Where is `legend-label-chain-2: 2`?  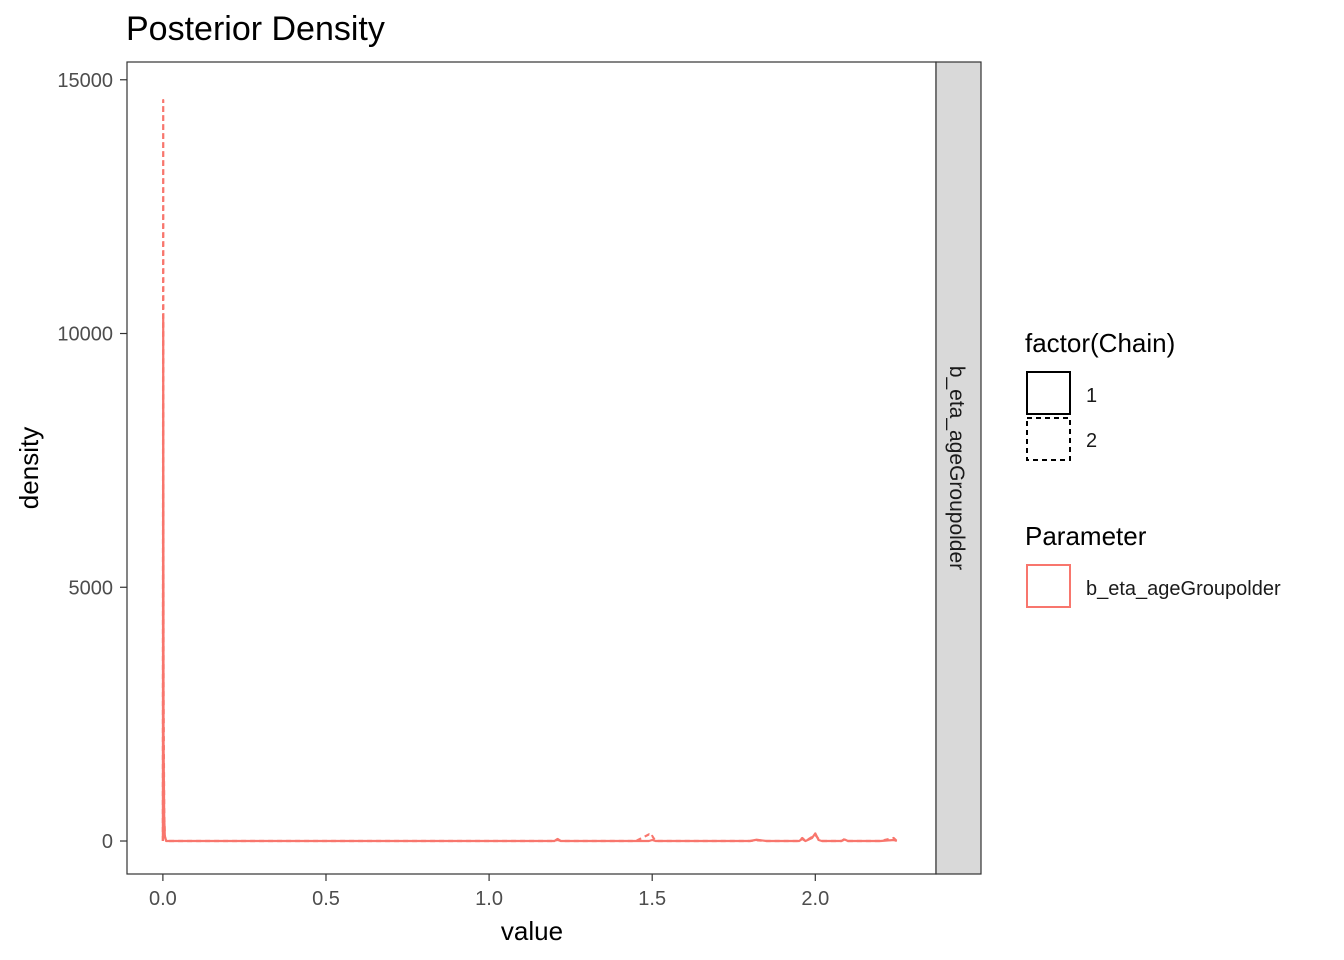
legend-label-chain-2: 2 is located at coordinates (1091, 441).